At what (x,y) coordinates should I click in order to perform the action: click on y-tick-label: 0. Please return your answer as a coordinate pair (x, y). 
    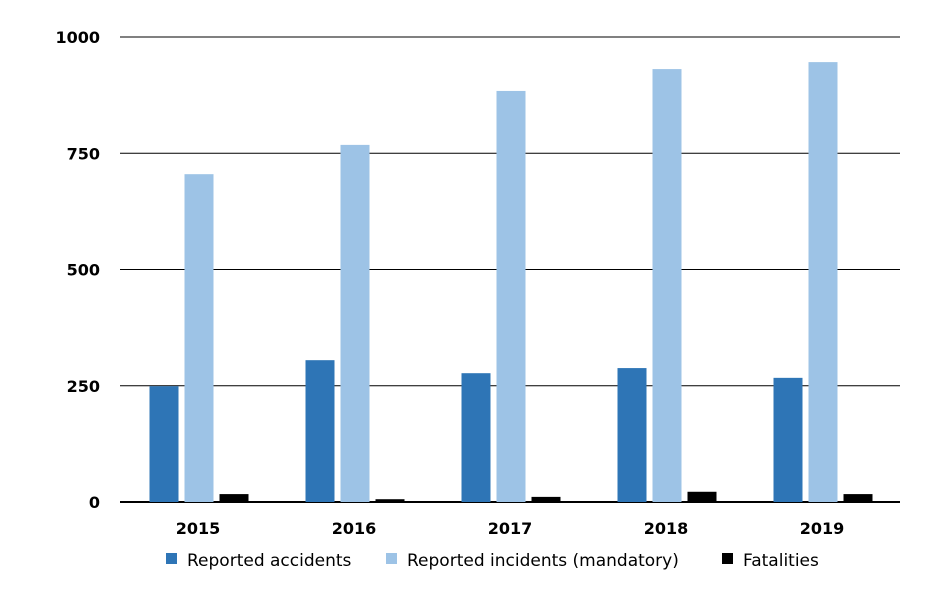
    Looking at the image, I should click on (94, 502).